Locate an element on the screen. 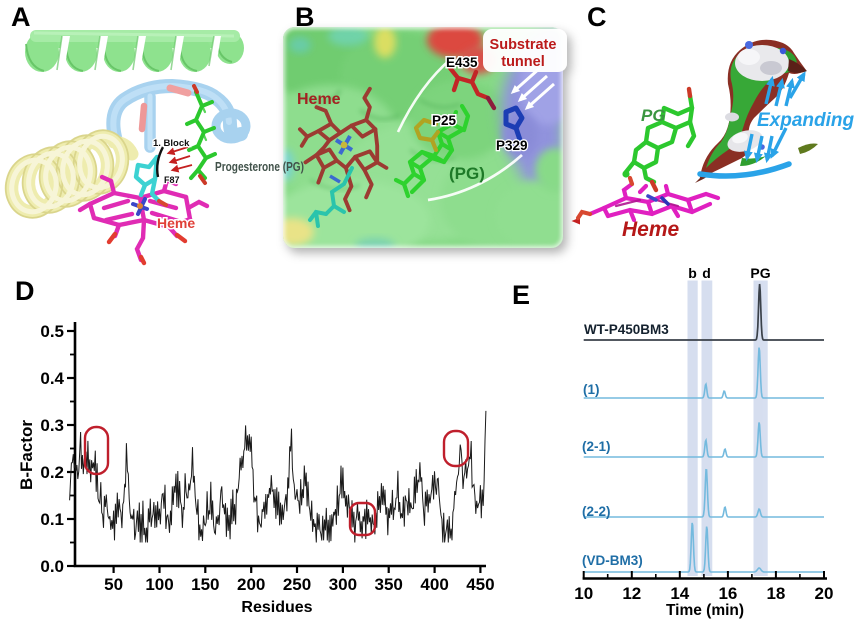 Image resolution: width=859 pixels, height=620 pixels. svg-text: b is located at coordinates (692, 273).